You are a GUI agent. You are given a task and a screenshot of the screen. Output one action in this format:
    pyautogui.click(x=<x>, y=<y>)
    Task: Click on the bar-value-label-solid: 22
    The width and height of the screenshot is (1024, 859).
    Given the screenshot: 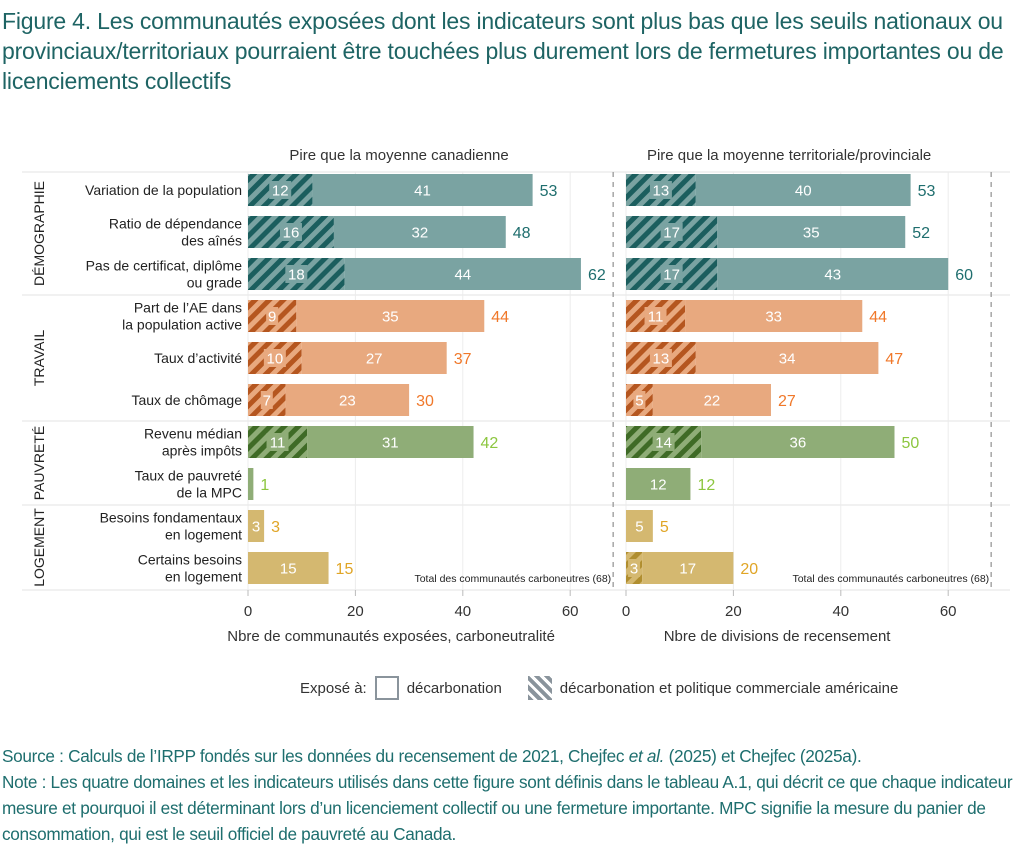 What is the action you would take?
    pyautogui.click(x=712, y=401)
    